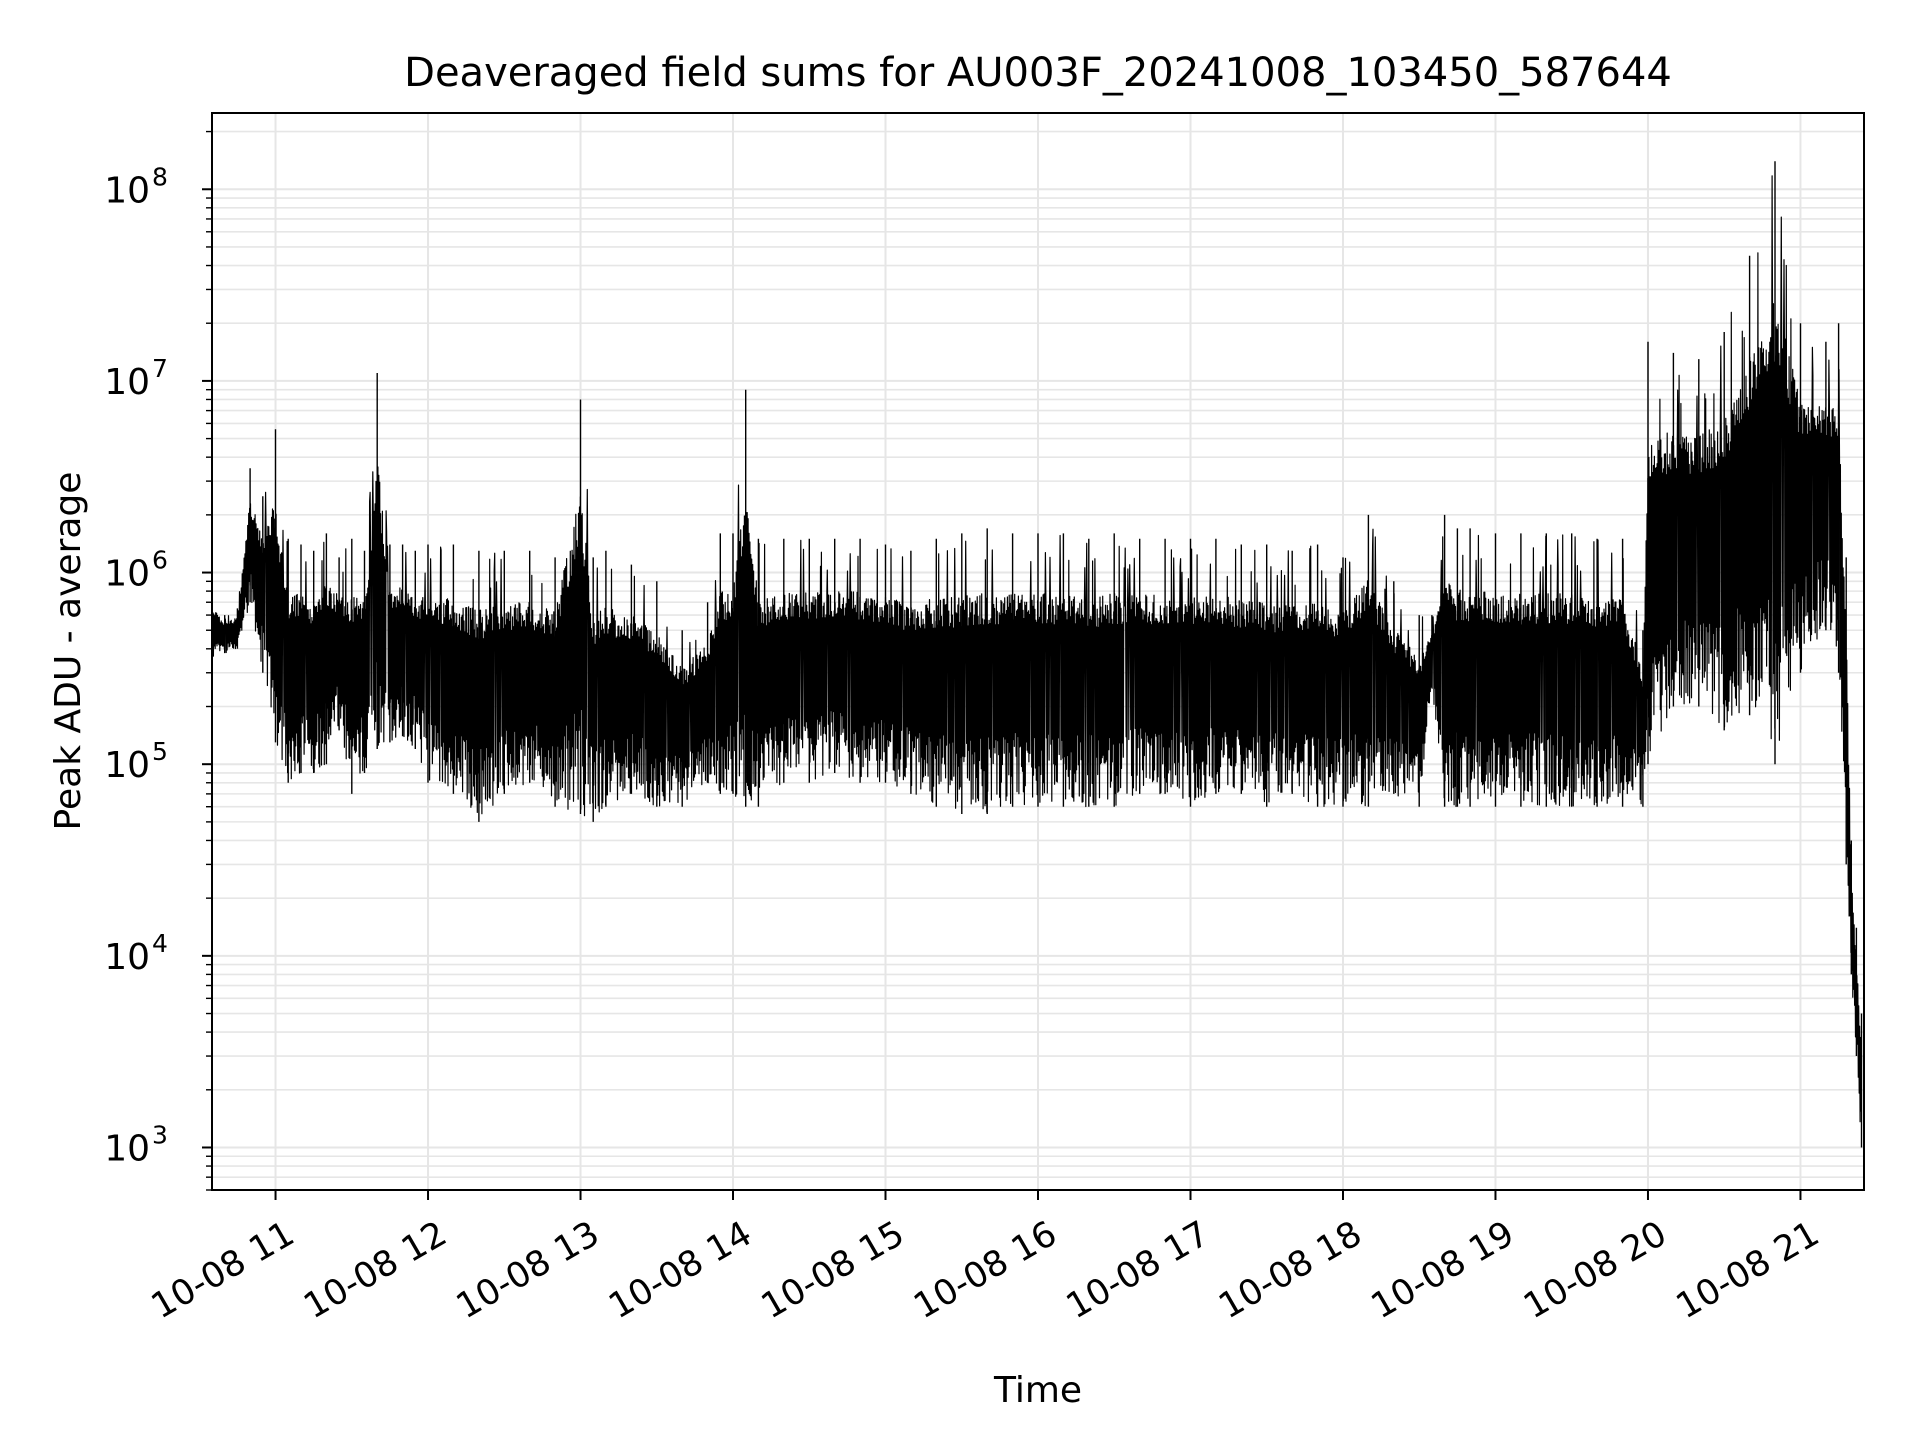 The image size is (1920, 1440). What do you see at coordinates (160, 1134) in the screenshot?
I see `y-tick-label-exponent: 3` at bounding box center [160, 1134].